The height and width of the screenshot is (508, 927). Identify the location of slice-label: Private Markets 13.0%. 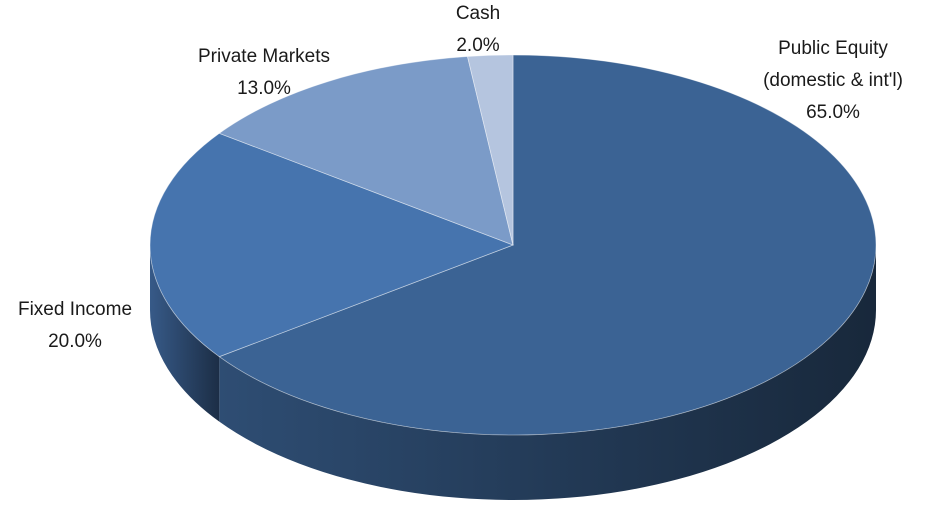
(264, 73).